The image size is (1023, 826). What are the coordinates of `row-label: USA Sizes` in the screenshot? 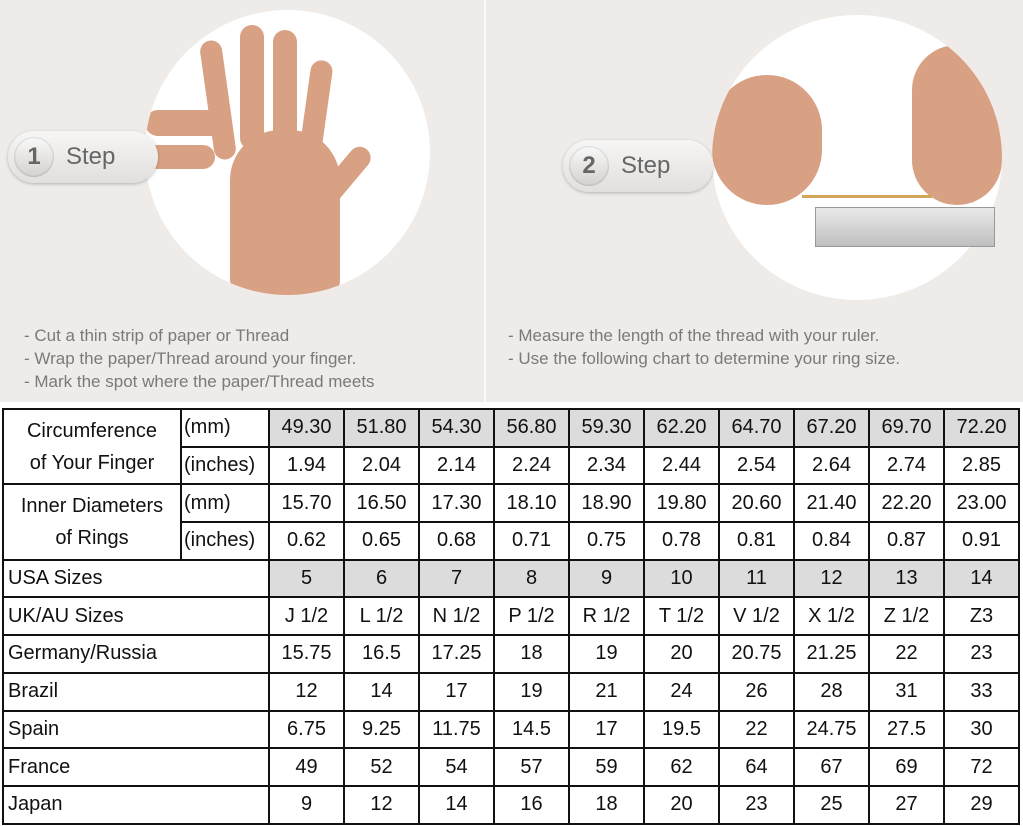 It's located at (136, 578).